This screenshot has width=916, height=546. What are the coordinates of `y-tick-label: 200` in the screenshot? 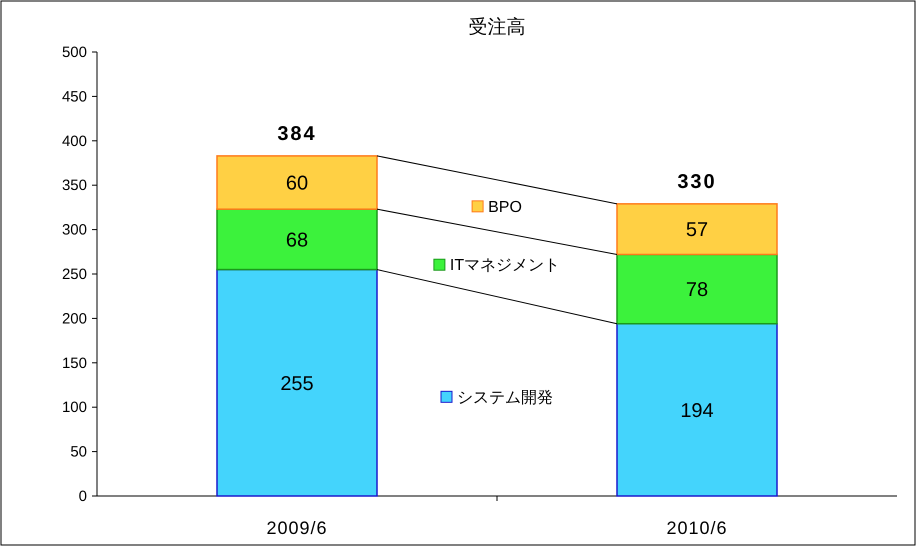 It's located at (74, 319).